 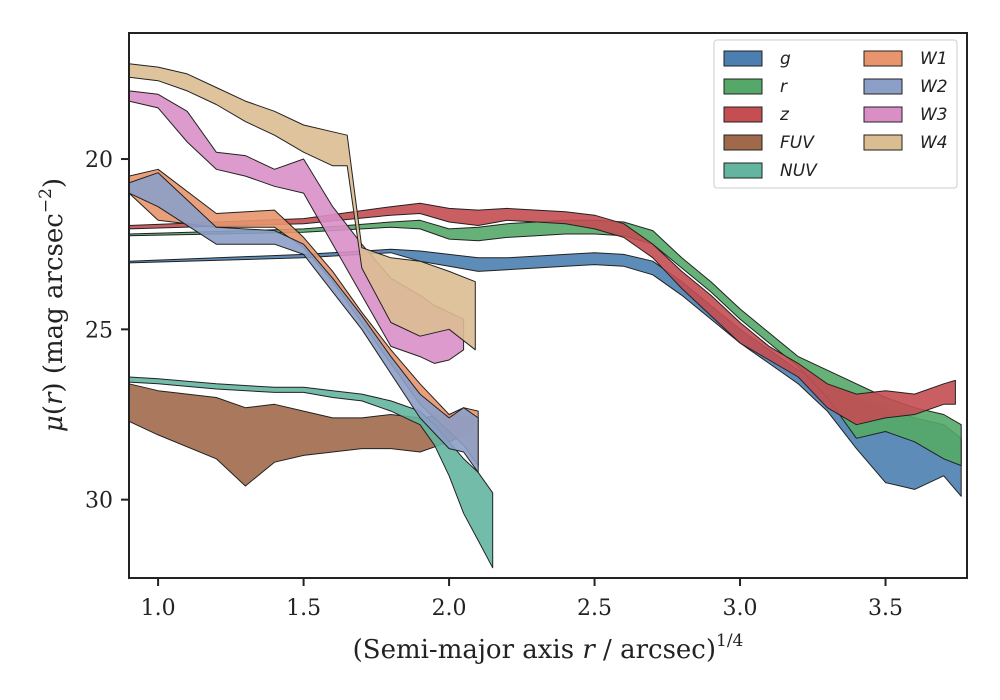 I want to click on legend: grz FUV NUV W1 W2 W3 W4, so click(x=835, y=114).